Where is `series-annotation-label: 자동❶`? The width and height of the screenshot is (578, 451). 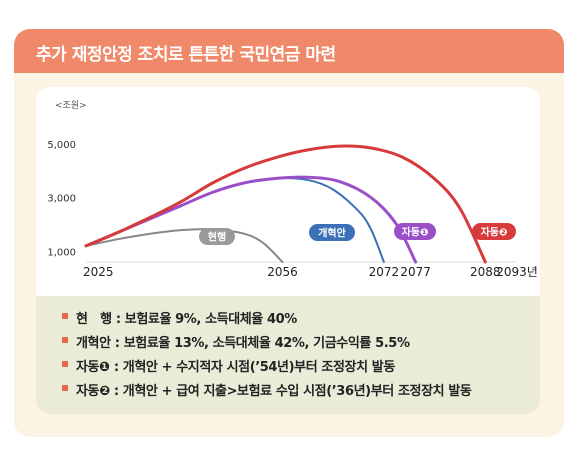
series-annotation-label: 자동❶ is located at coordinates (415, 232).